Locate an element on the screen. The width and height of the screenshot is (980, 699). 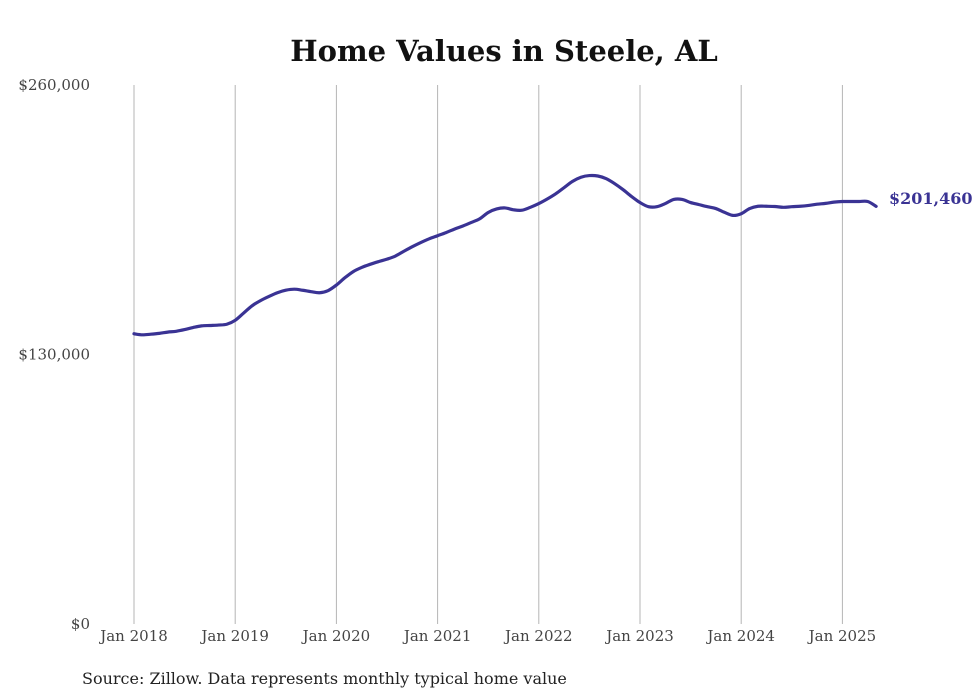
x-tick-label: Jan 2018 is located at coordinates (133, 636).